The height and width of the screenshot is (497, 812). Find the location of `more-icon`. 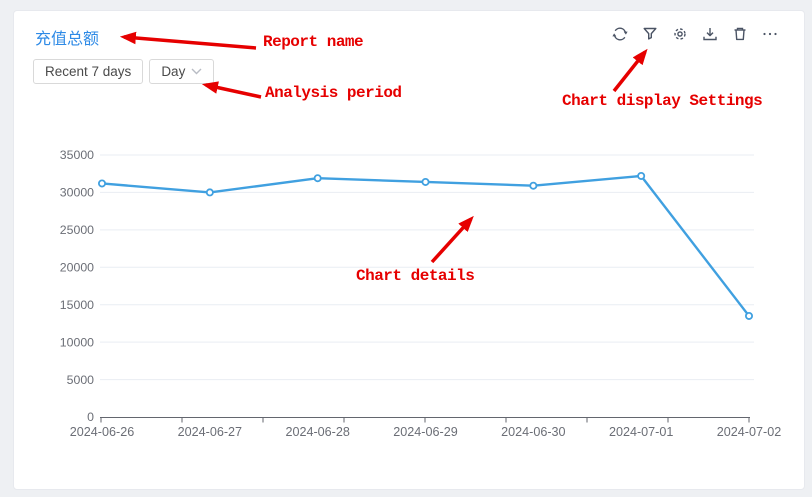

more-icon is located at coordinates (770, 34).